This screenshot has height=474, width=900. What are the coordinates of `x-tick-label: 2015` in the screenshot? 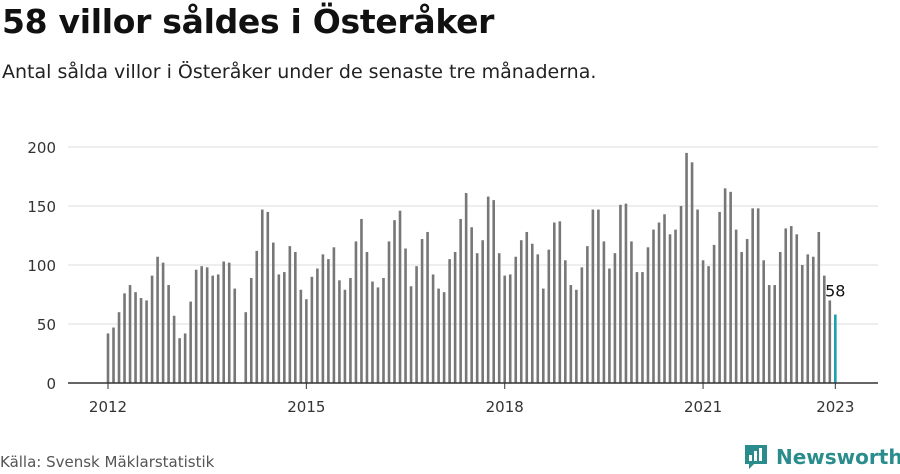 It's located at (306, 407).